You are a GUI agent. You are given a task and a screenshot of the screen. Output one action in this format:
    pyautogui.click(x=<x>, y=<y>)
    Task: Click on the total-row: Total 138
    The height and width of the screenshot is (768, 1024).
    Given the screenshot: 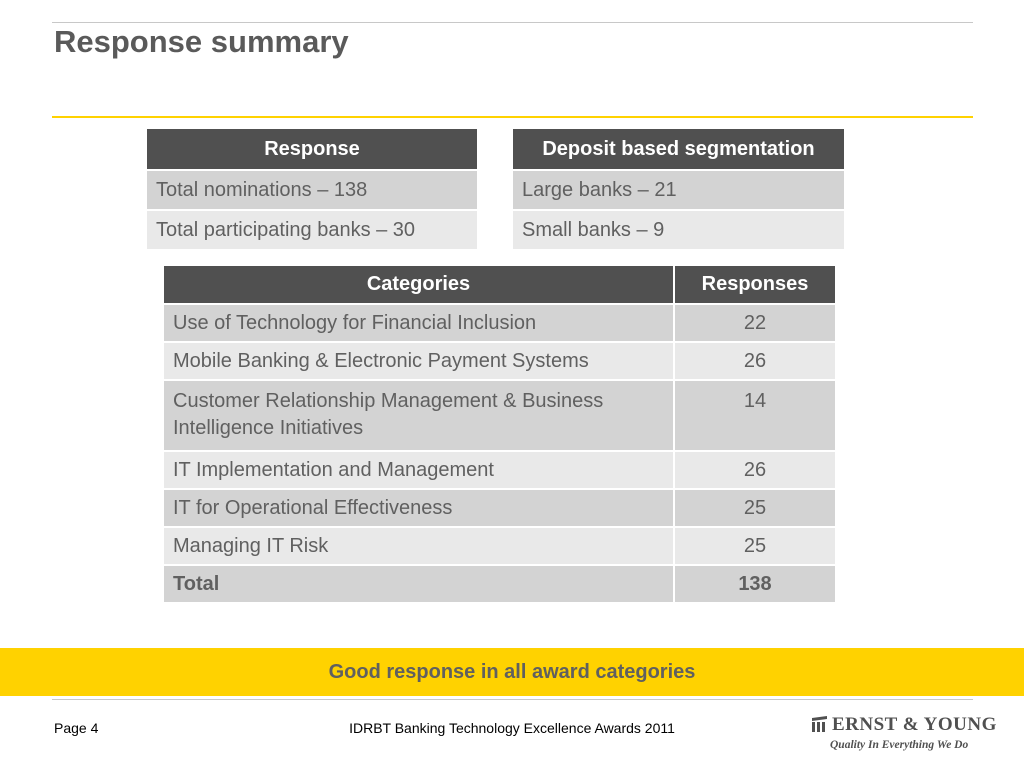 What is the action you would take?
    pyautogui.click(x=499, y=584)
    